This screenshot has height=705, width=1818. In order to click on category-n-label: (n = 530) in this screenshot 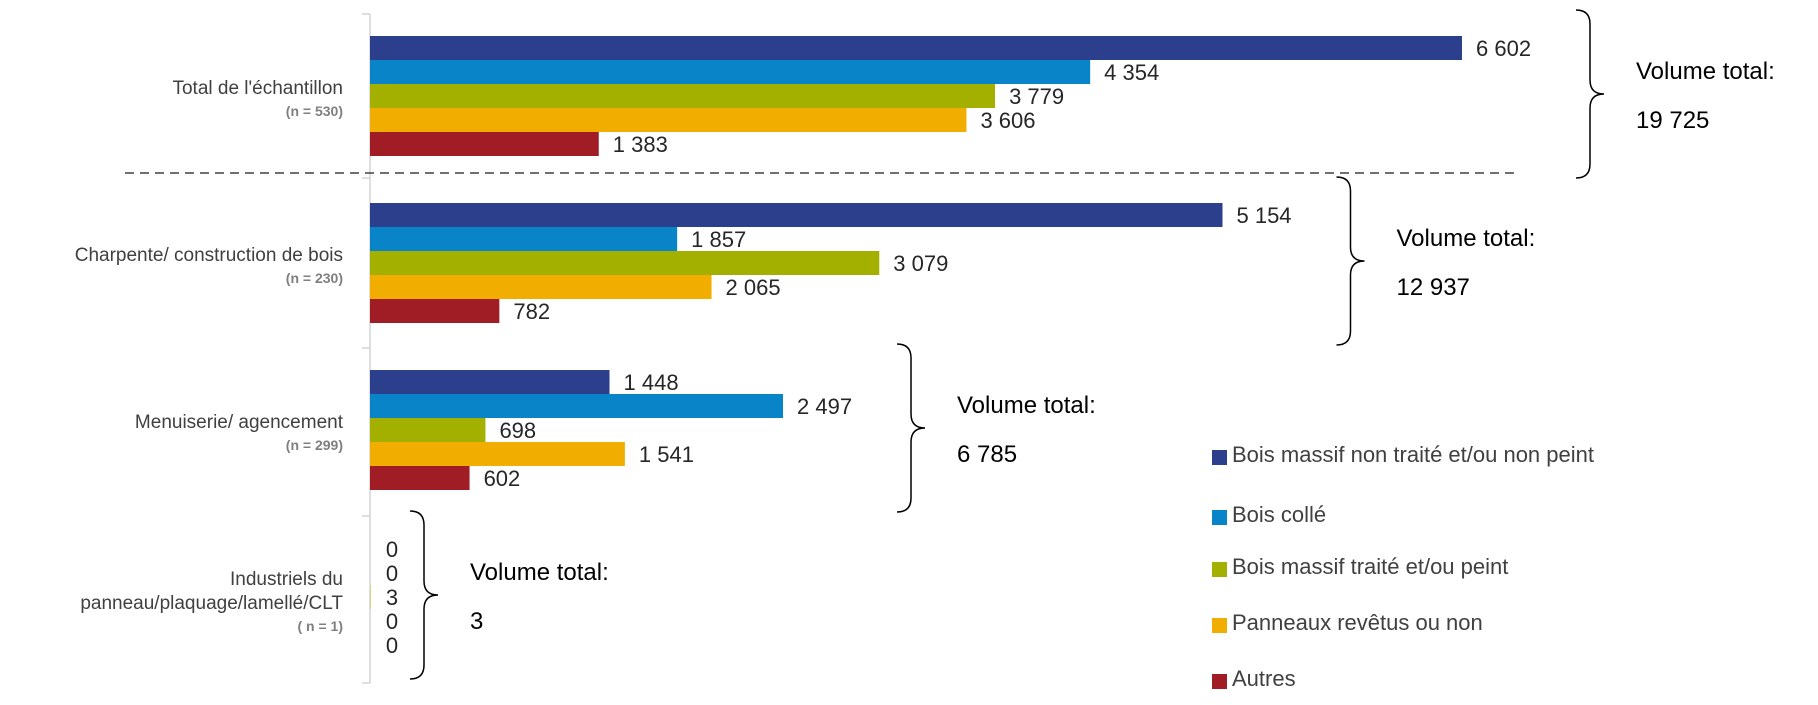, I will do `click(314, 111)`.